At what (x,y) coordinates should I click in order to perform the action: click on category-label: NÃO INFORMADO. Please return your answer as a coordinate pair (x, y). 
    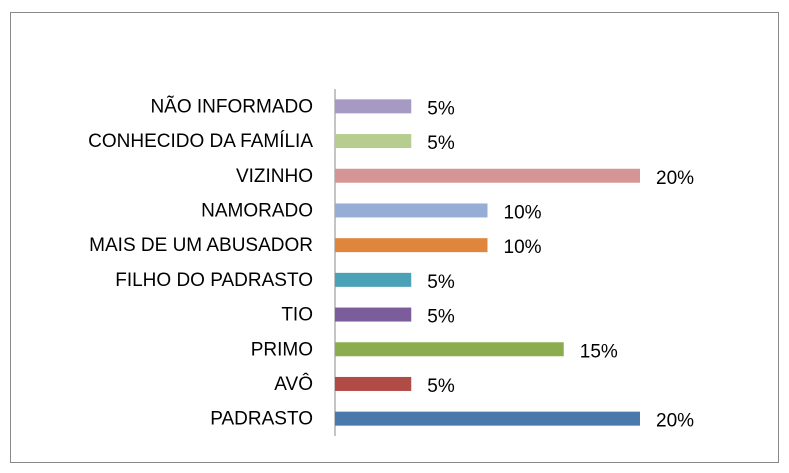
    Looking at the image, I should click on (231, 106).